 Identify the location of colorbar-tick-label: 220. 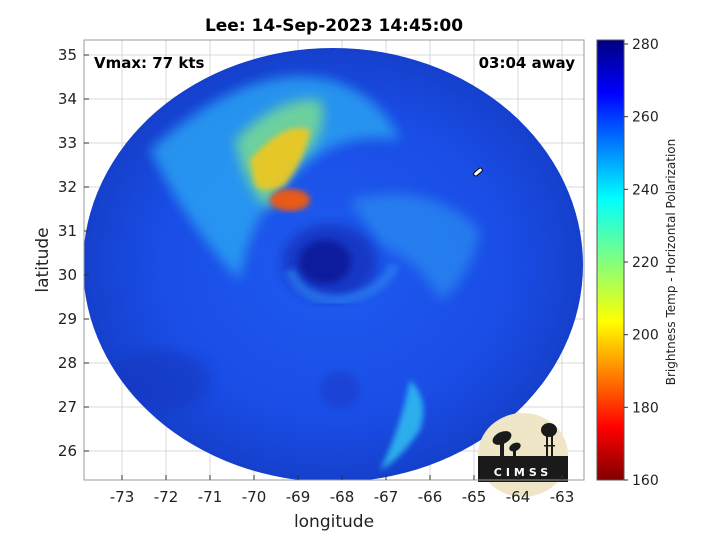
(645, 263).